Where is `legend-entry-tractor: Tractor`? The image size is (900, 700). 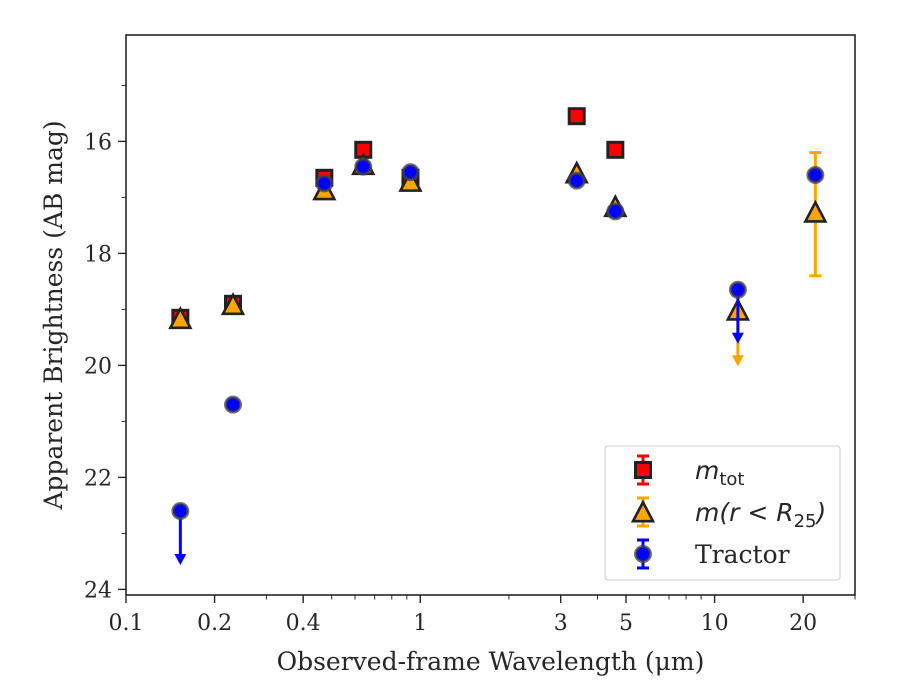 legend-entry-tractor: Tractor is located at coordinates (712, 554).